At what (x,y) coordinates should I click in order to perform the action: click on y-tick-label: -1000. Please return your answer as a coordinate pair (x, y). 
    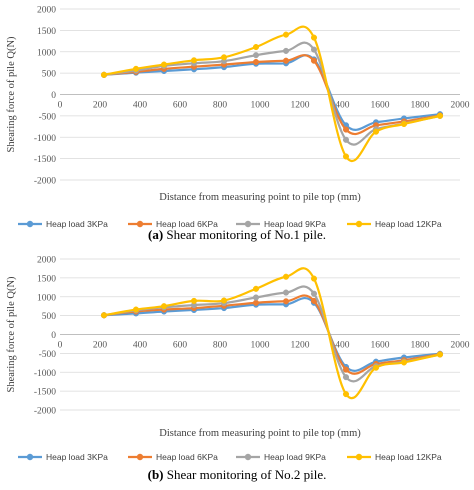
    Looking at the image, I should click on (45, 139).